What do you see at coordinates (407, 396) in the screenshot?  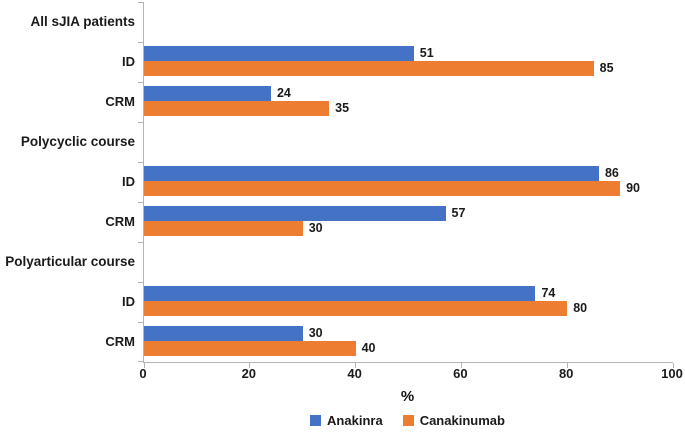 I see `x-axis-title: %` at bounding box center [407, 396].